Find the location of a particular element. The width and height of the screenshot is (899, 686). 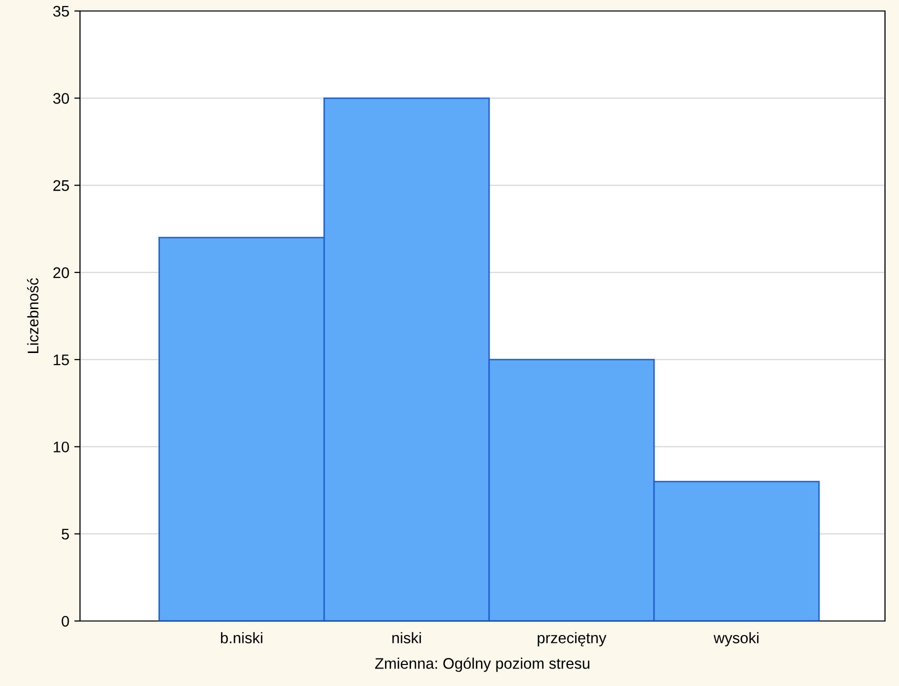

y-axis-title: Liczebność is located at coordinates (32, 315).